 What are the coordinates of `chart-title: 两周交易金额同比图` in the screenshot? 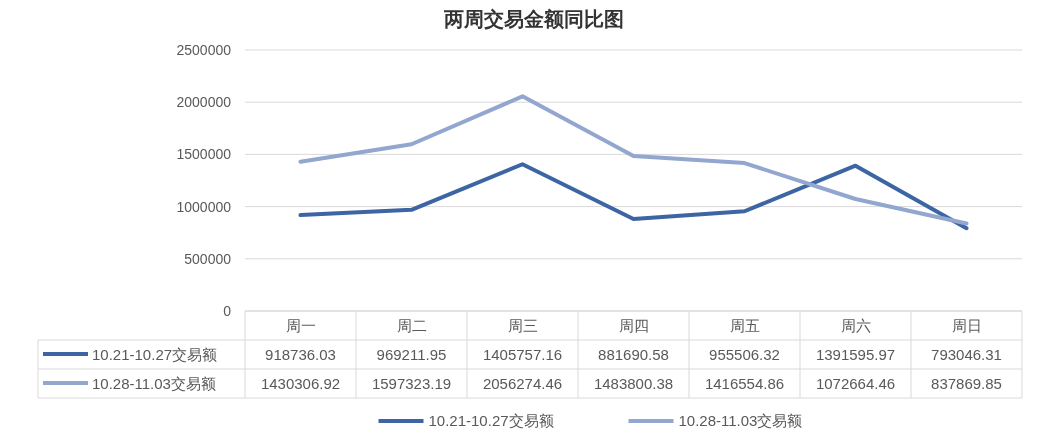 It's located at (533, 19).